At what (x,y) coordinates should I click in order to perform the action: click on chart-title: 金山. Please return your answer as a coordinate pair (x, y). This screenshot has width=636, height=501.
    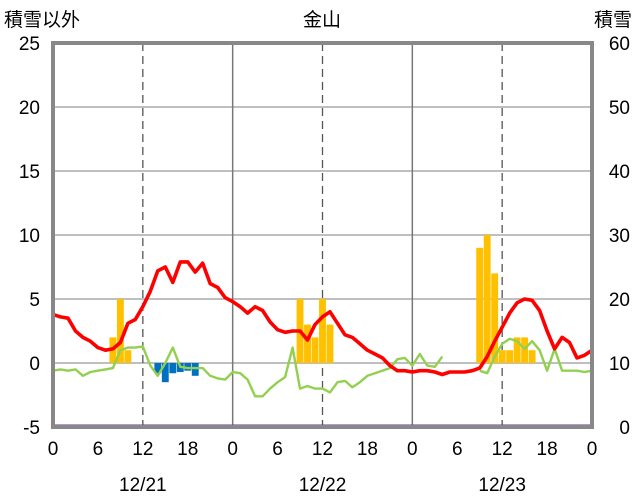
    Looking at the image, I should click on (322, 20).